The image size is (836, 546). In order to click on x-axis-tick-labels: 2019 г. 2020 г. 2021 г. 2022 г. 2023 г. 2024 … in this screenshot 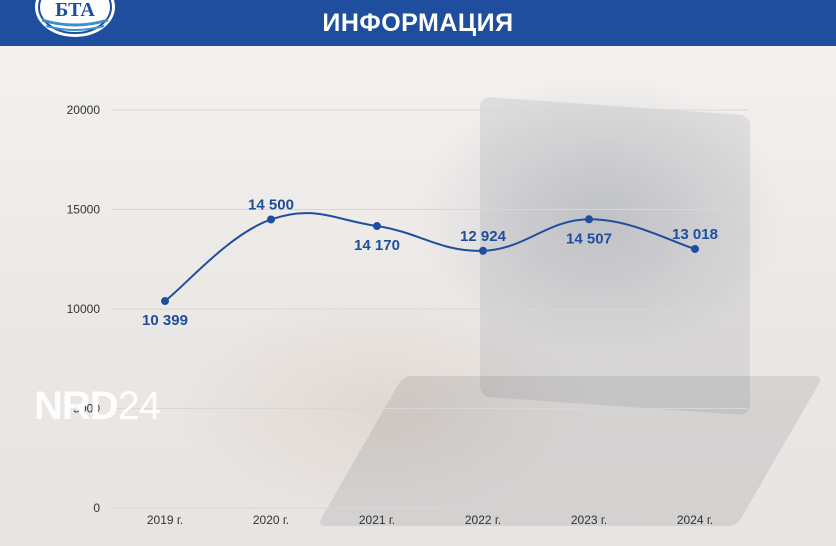, I will do `click(430, 520)`.